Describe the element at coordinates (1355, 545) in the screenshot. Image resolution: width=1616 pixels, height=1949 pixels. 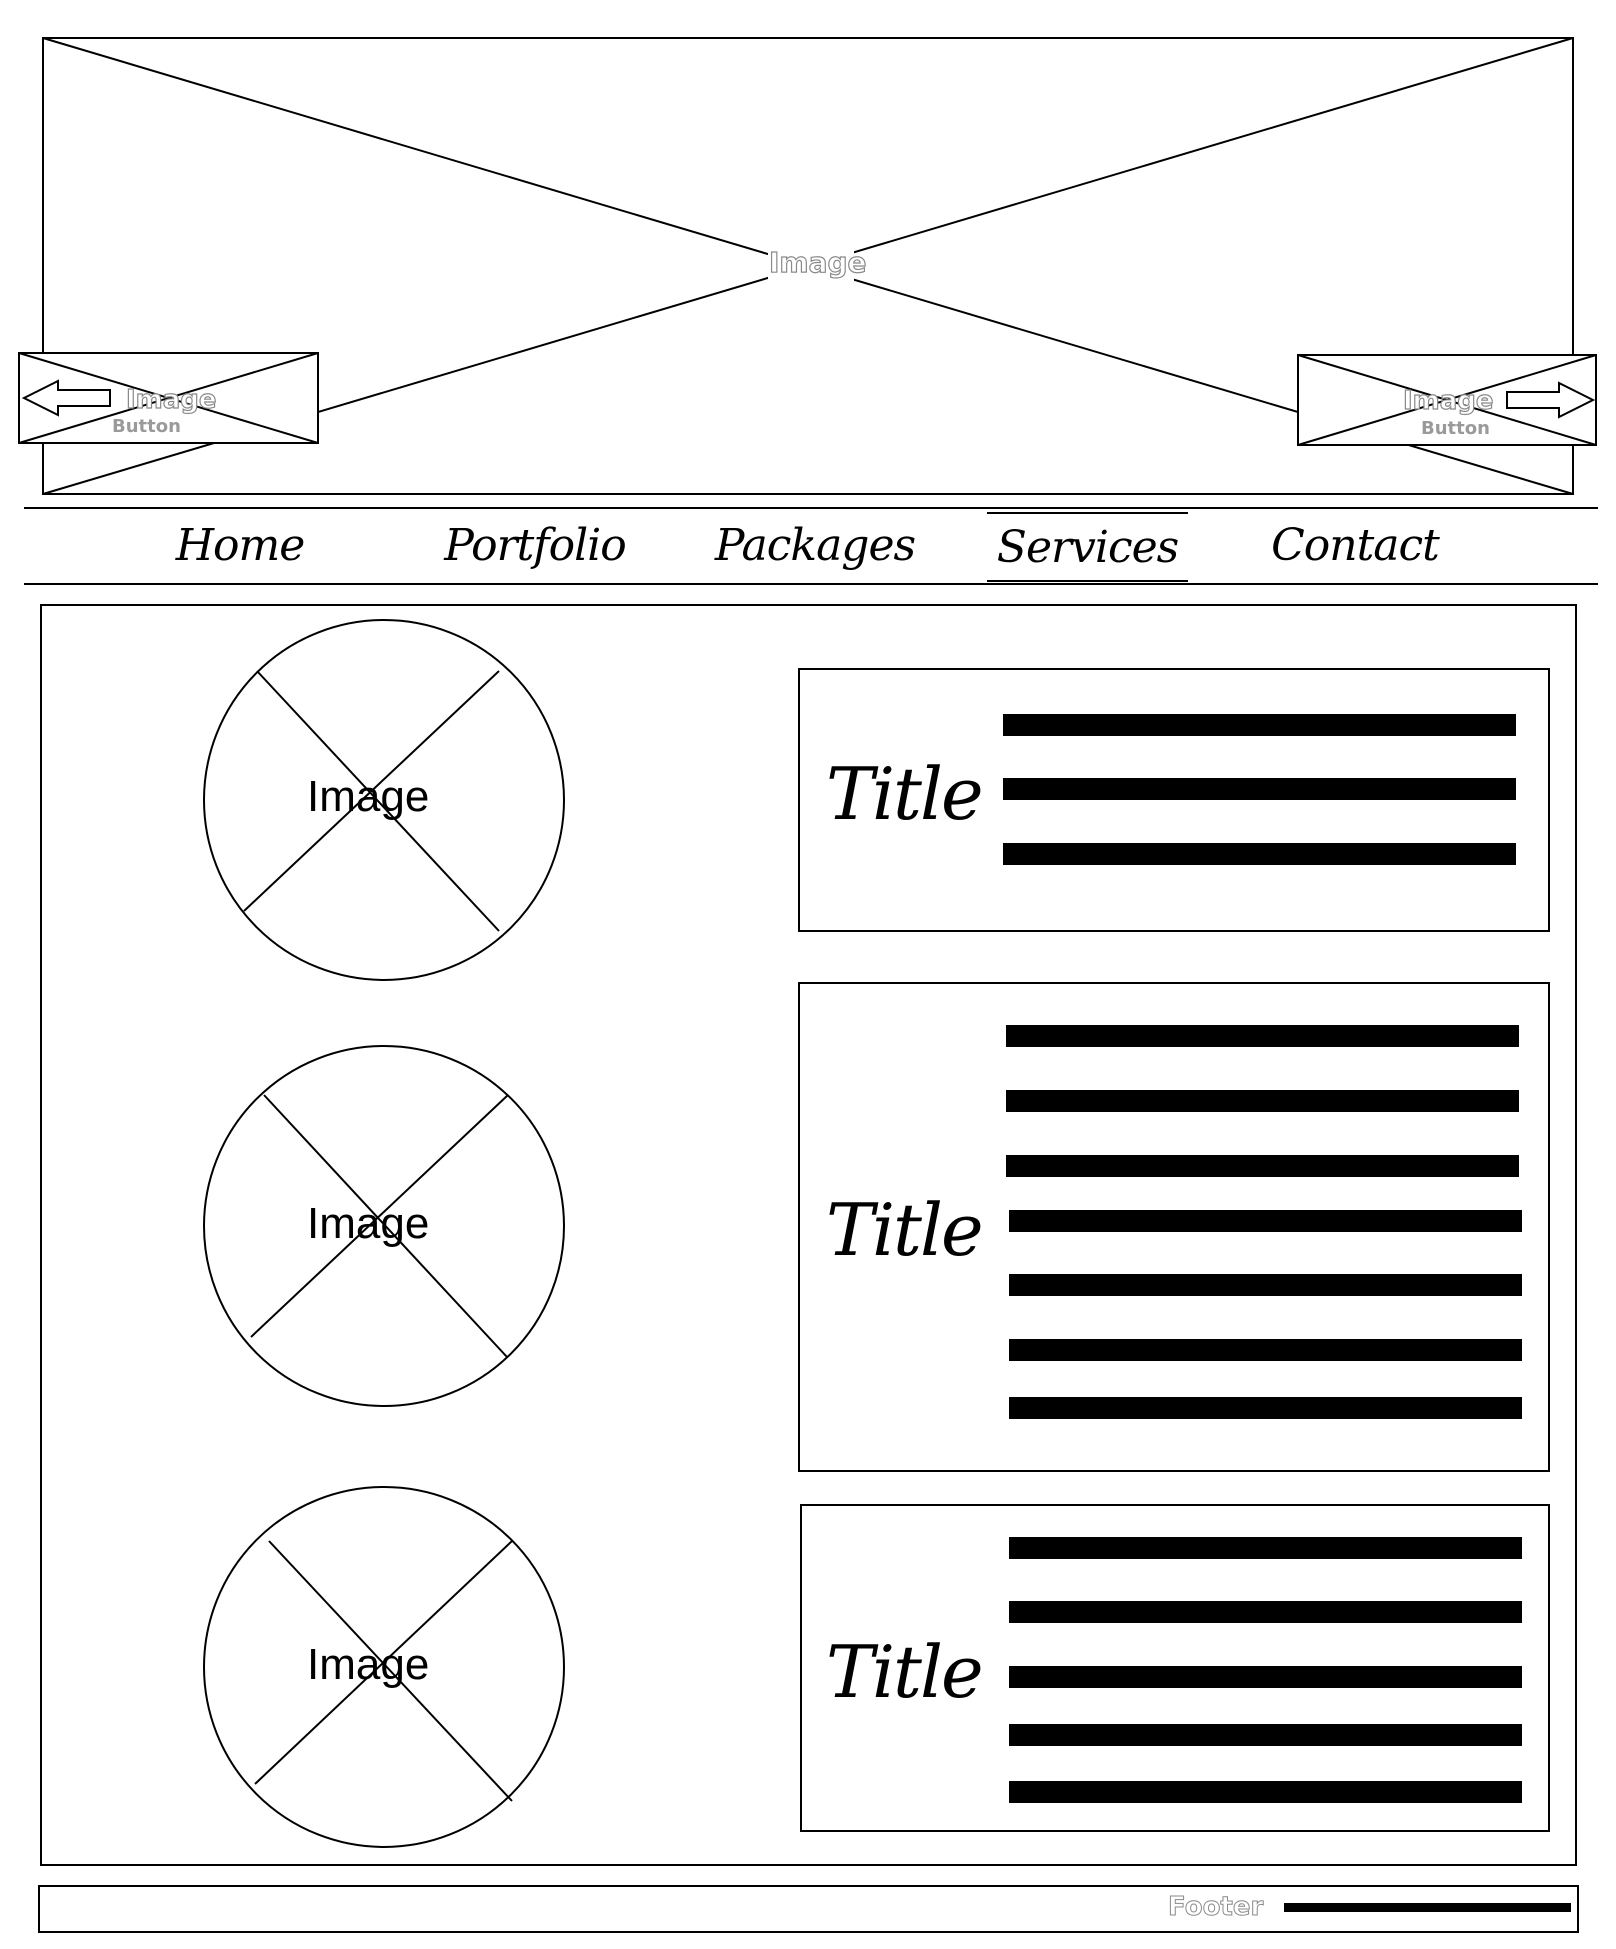
I see `nav-item-contact: Contact` at that location.